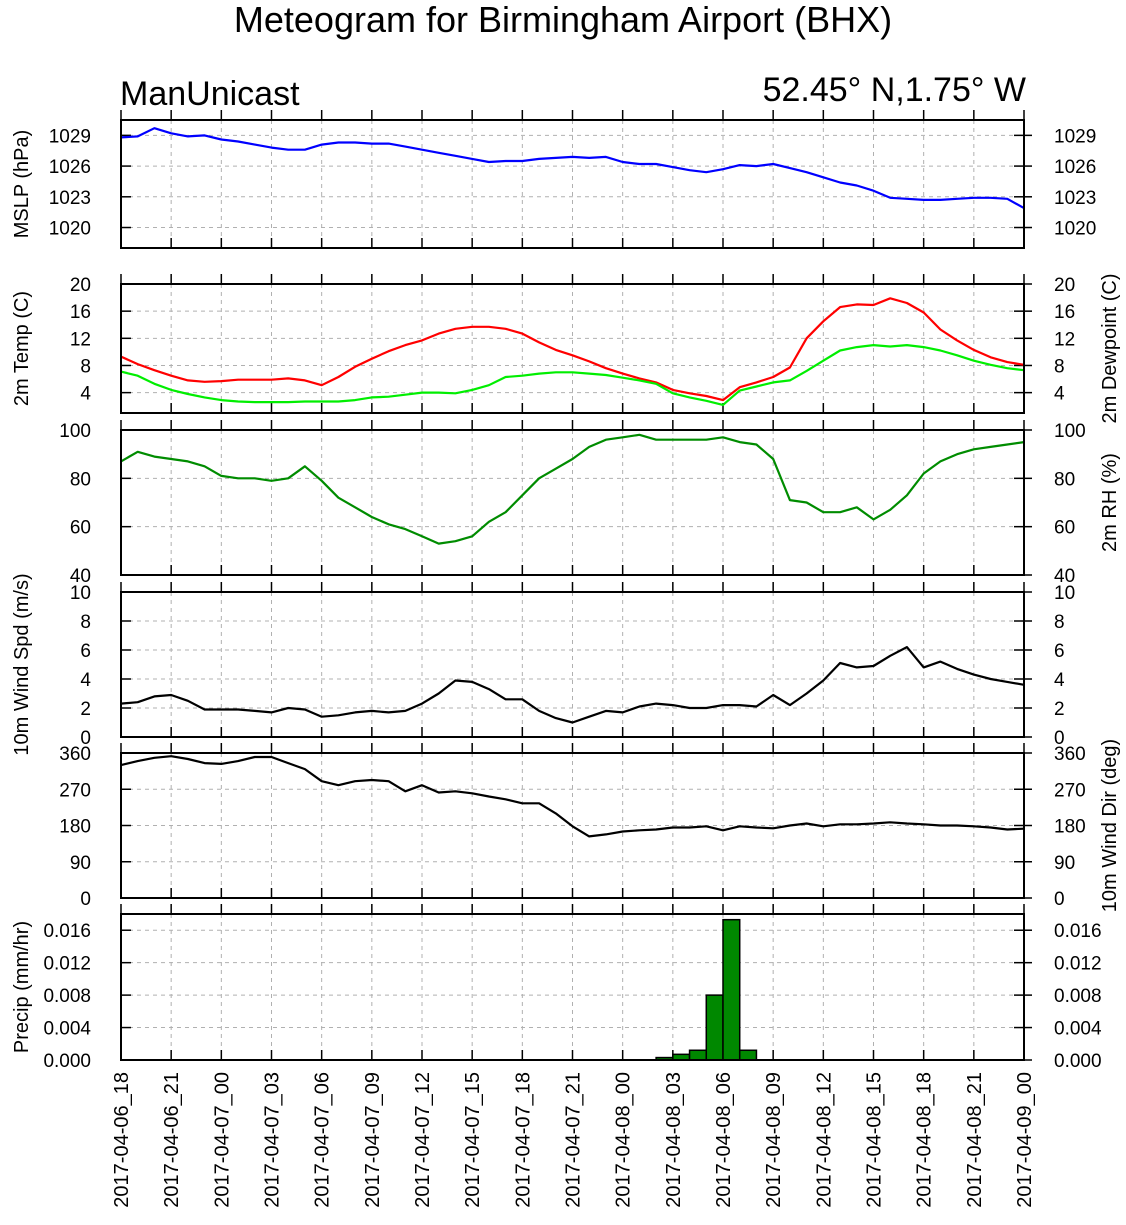  Describe the element at coordinates (80, 576) in the screenshot. I see `y-tick-label-left: 40` at that location.